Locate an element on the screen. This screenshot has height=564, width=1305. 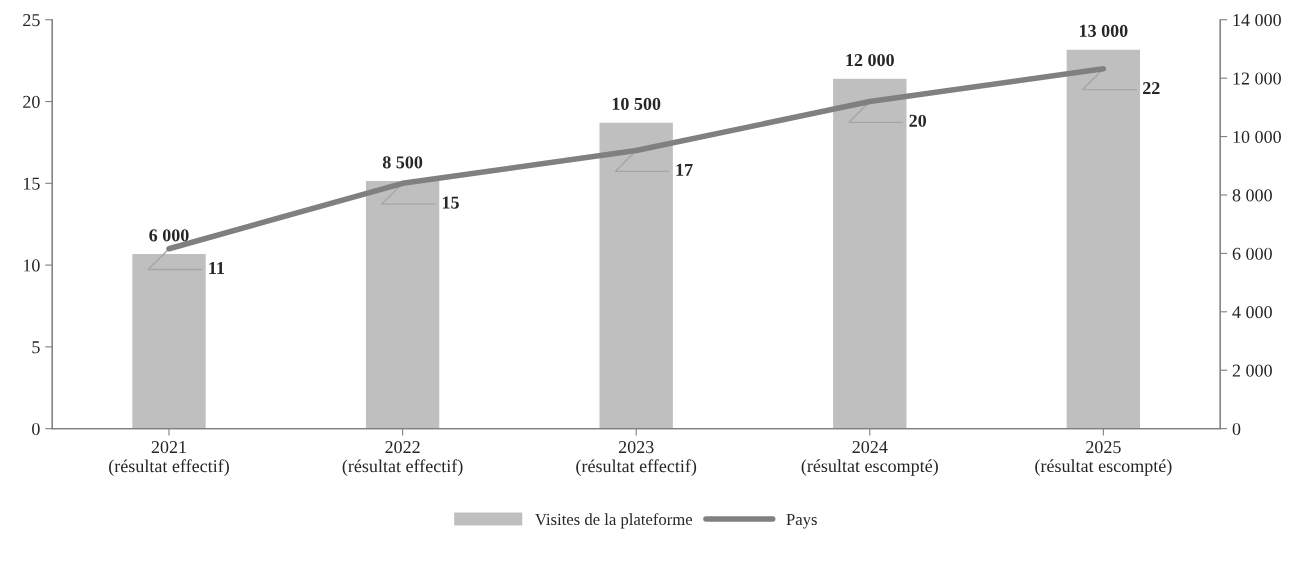
y2-tick-label: 0 is located at coordinates (1236, 429).